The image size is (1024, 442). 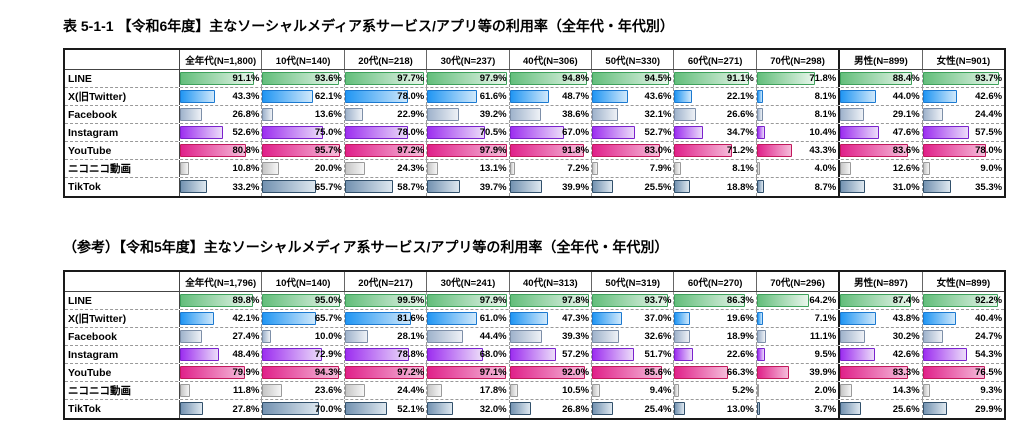 I want to click on data-cell: 9.0%, so click(x=963, y=168).